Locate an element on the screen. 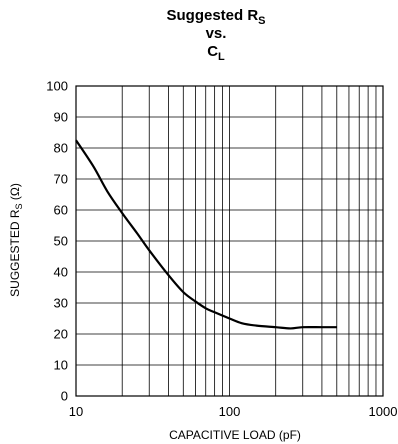 This screenshot has width=398, height=444. chart-title-line-1: Suggested RS is located at coordinates (215, 17).